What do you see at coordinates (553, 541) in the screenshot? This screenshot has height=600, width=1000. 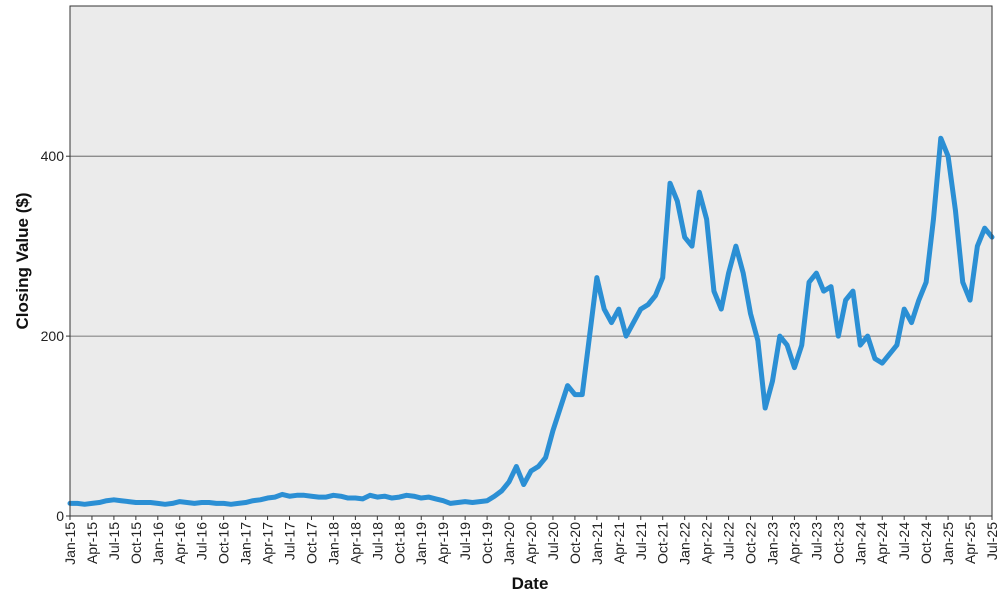 I see `x-tick-label: Jul-20` at bounding box center [553, 541].